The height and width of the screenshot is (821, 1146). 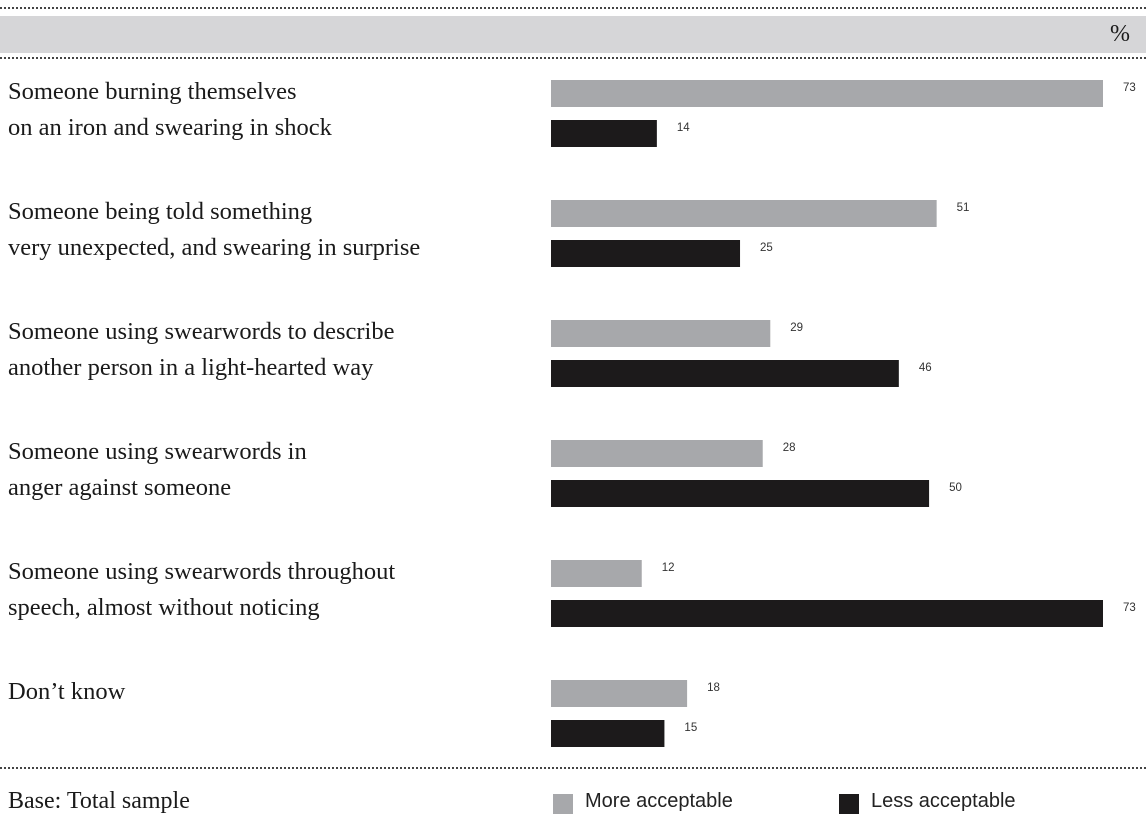 I want to click on top-dotted-rule, so click(x=573, y=8).